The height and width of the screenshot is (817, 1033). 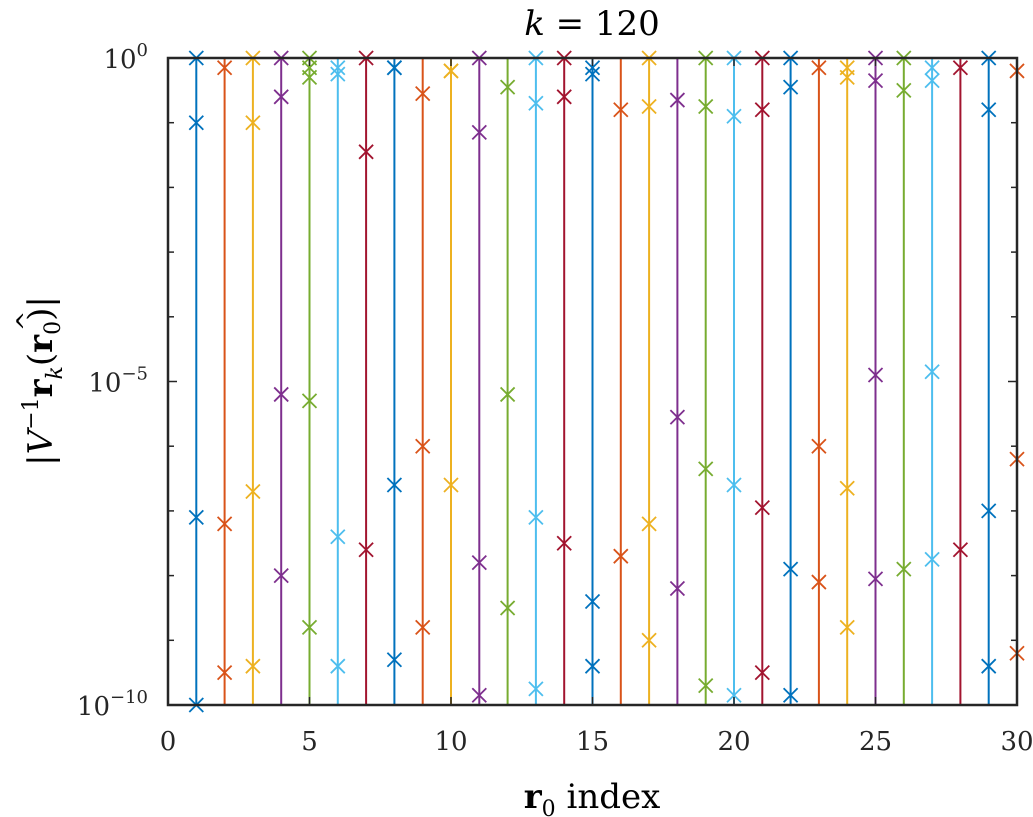 I want to click on x-tick-label: 10, so click(x=450, y=742).